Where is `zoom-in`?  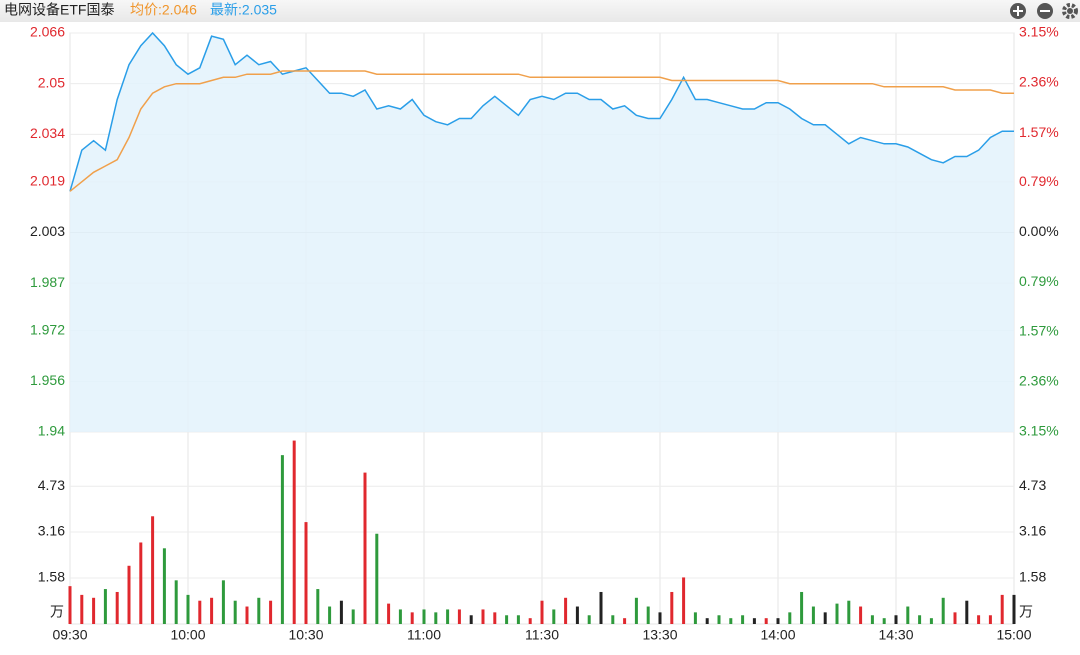
zoom-in is located at coordinates (1018, 11).